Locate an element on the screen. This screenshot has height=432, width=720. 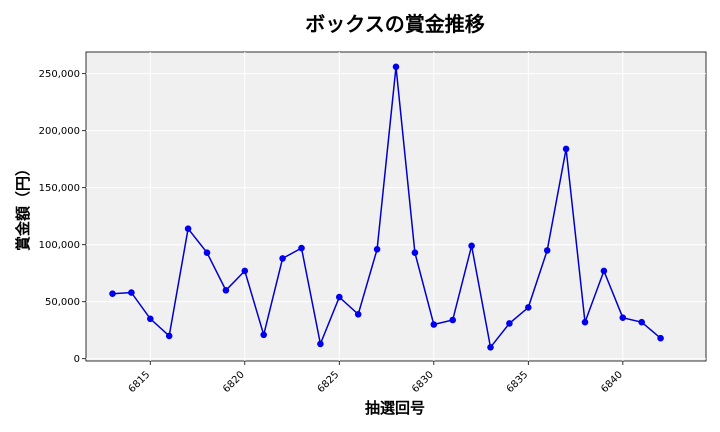
y-tick-label: 0 is located at coordinates (77, 359).